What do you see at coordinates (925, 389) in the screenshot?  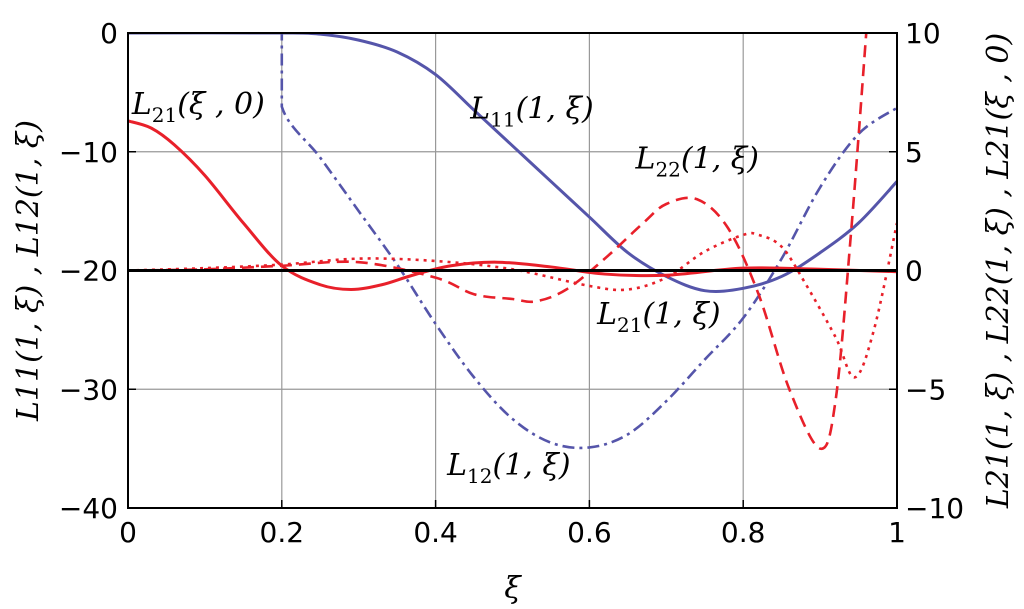 I see `y-right-tick-label: −5` at bounding box center [925, 389].